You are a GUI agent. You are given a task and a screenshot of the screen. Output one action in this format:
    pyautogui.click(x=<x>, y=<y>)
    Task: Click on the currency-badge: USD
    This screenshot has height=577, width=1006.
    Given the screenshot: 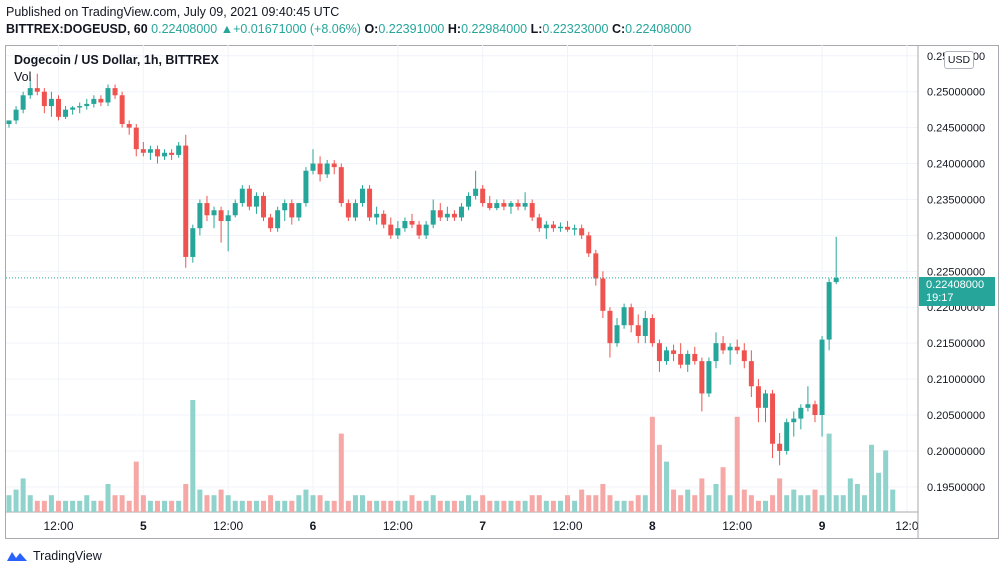 What is the action you would take?
    pyautogui.click(x=959, y=60)
    